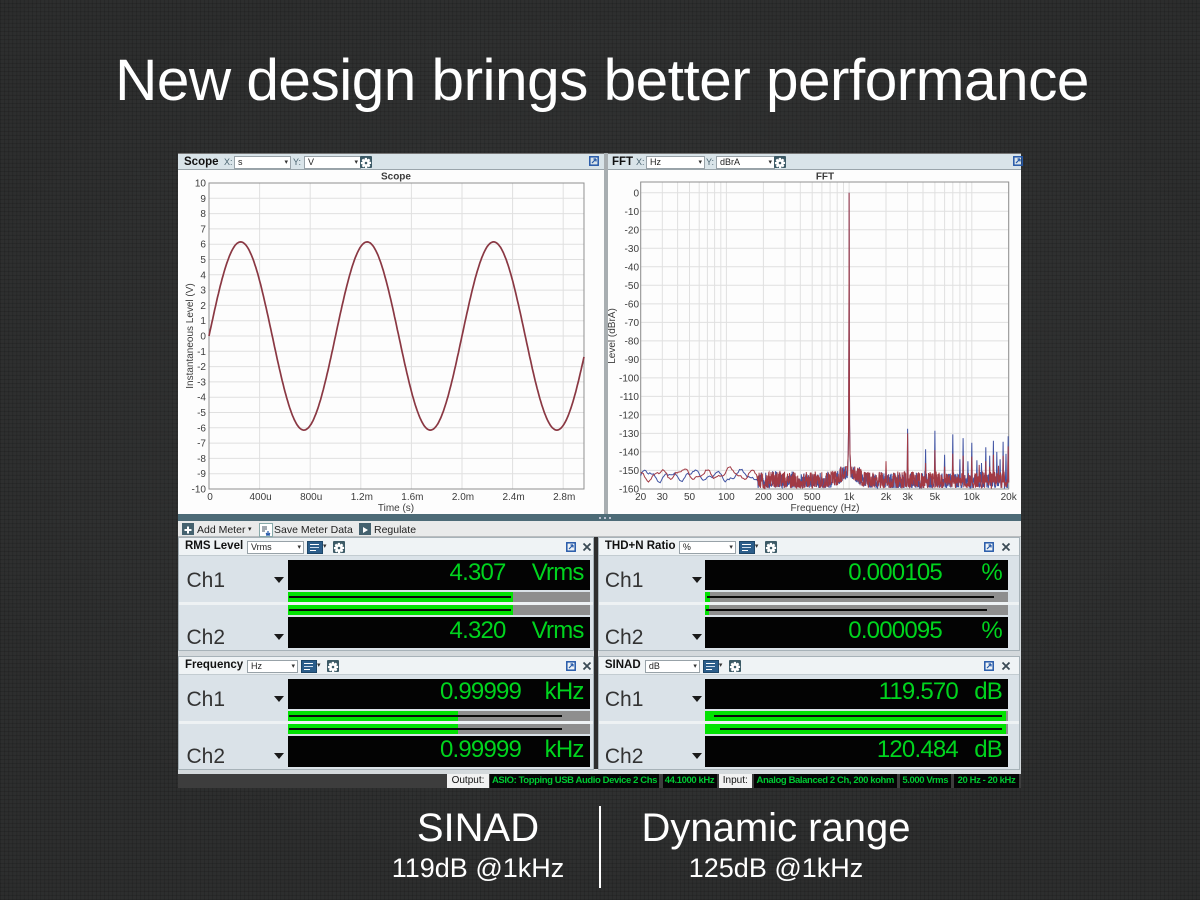 Image resolution: width=1200 pixels, height=900 pixels. What do you see at coordinates (632, 249) in the screenshot?
I see `svg-text: -30` at bounding box center [632, 249].